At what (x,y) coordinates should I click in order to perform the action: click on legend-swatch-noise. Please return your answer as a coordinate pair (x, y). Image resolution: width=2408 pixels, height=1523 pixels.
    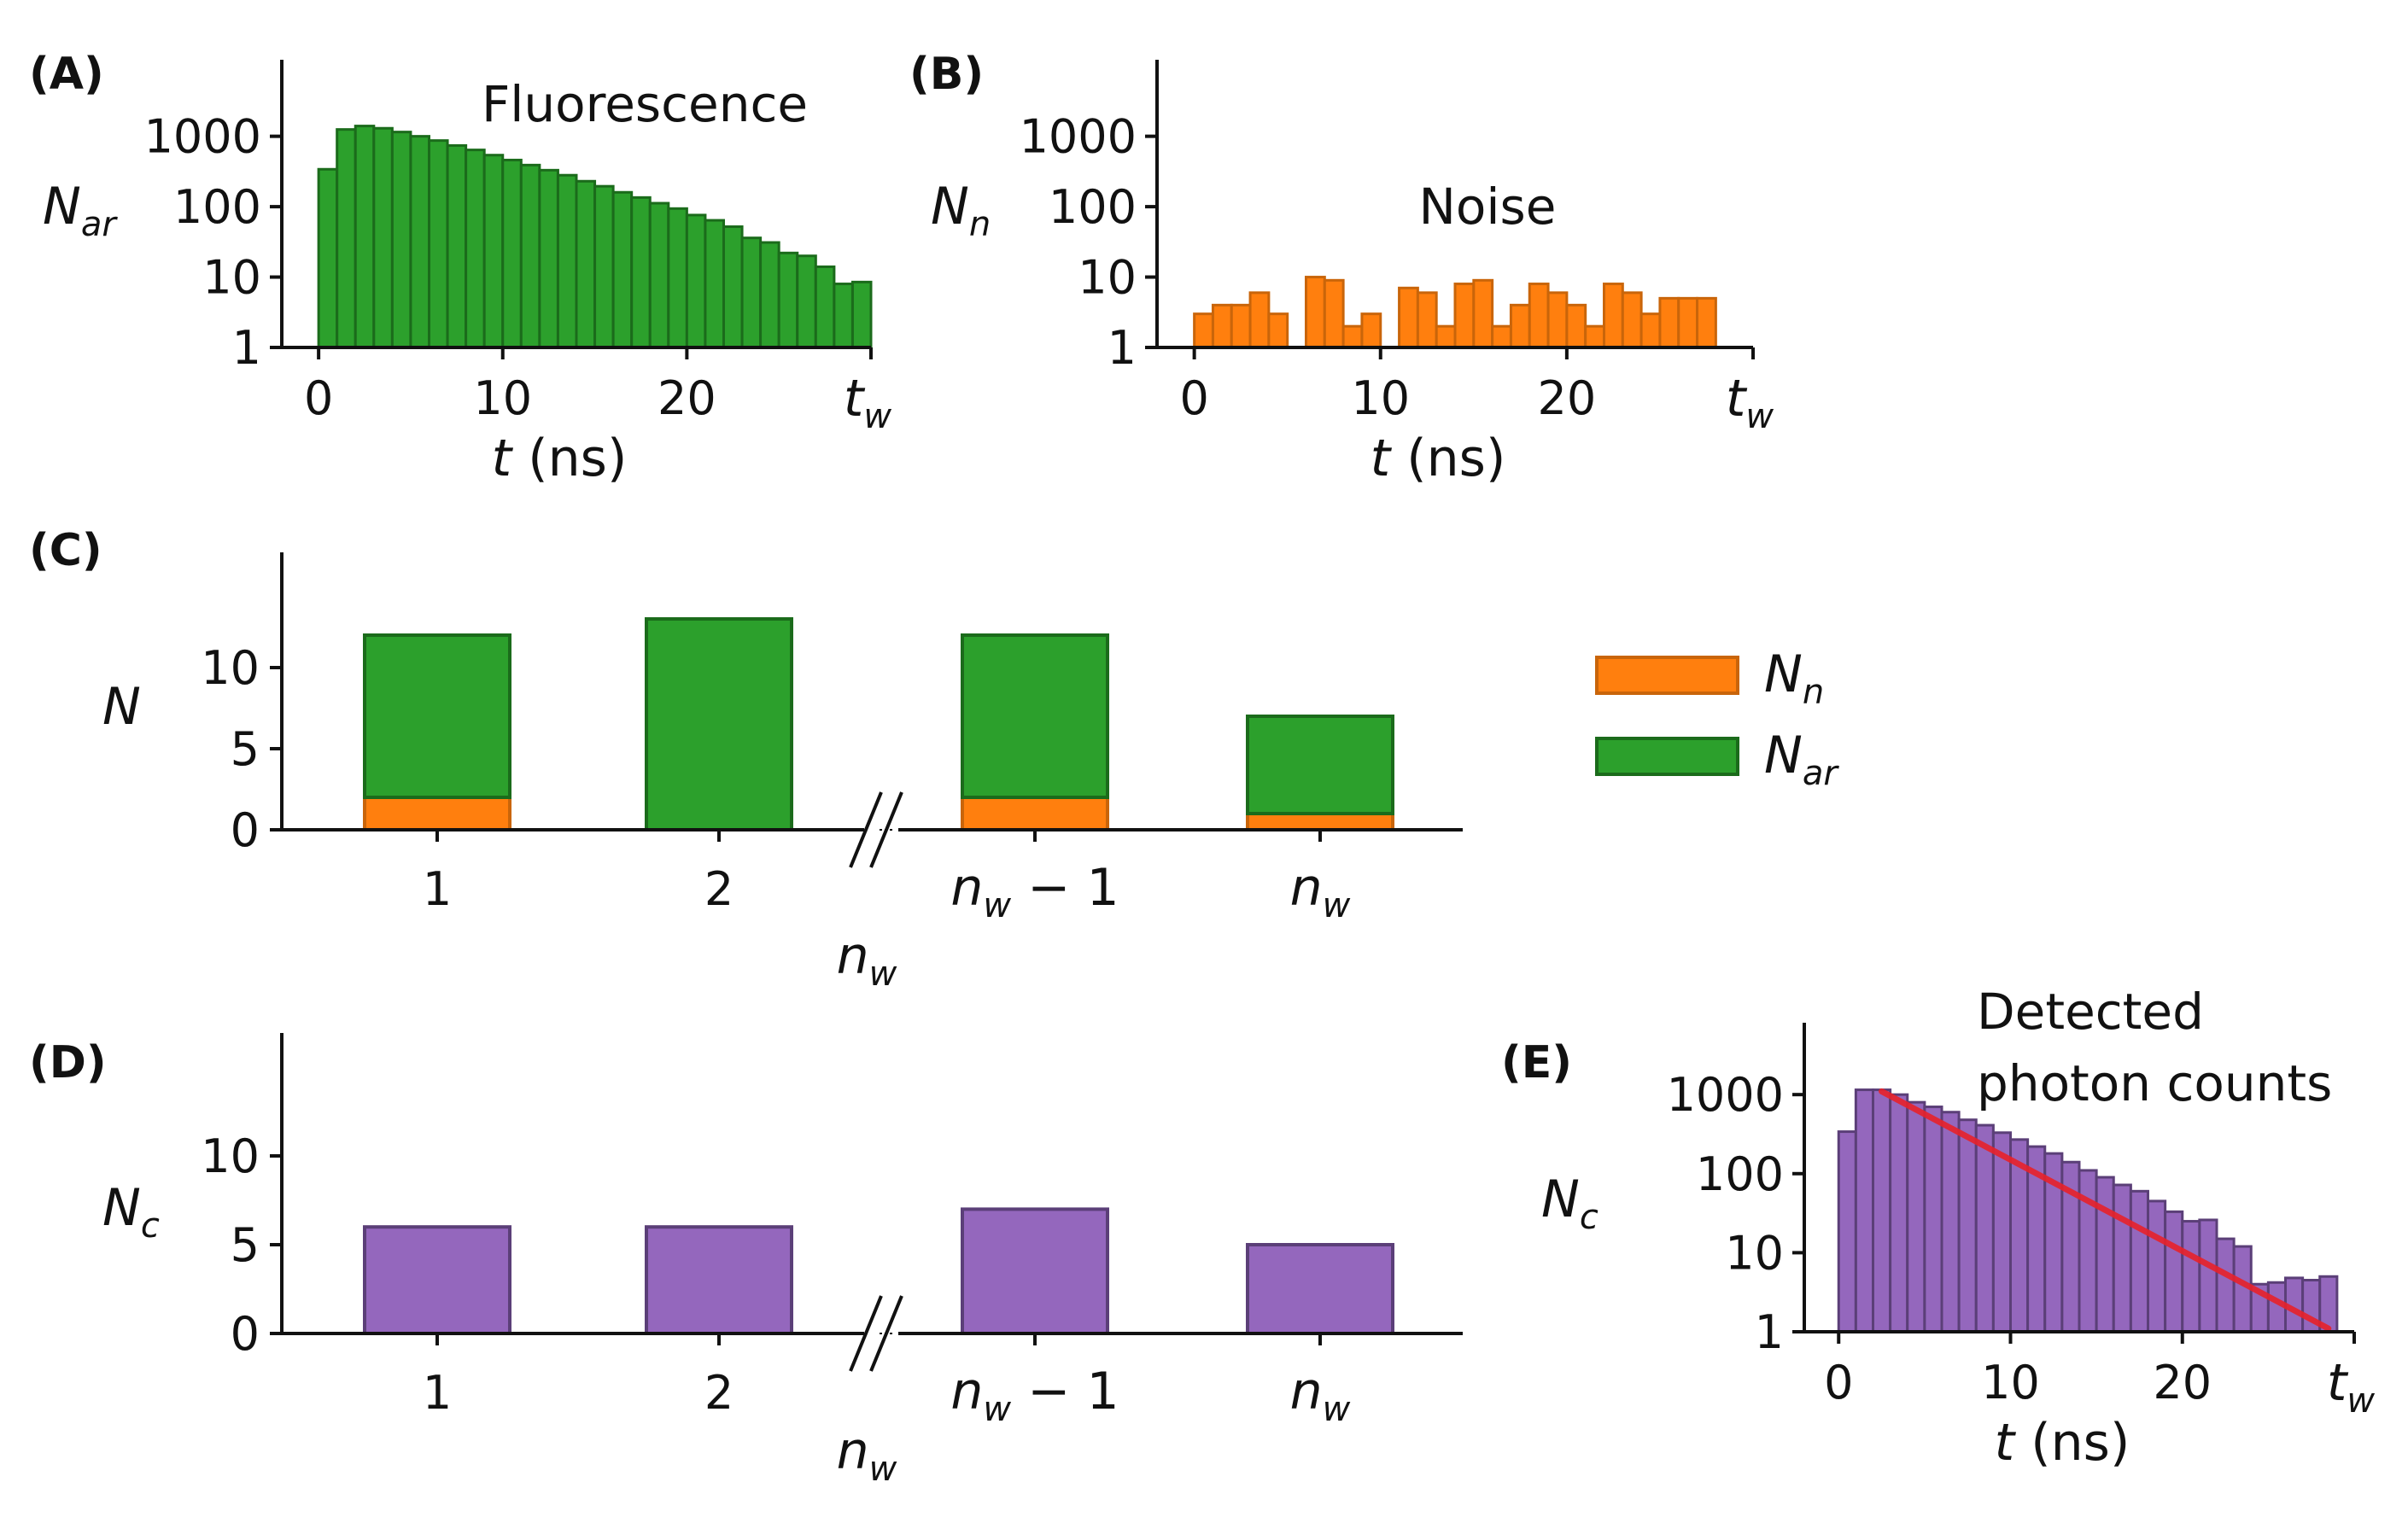
    Looking at the image, I should click on (1667, 675).